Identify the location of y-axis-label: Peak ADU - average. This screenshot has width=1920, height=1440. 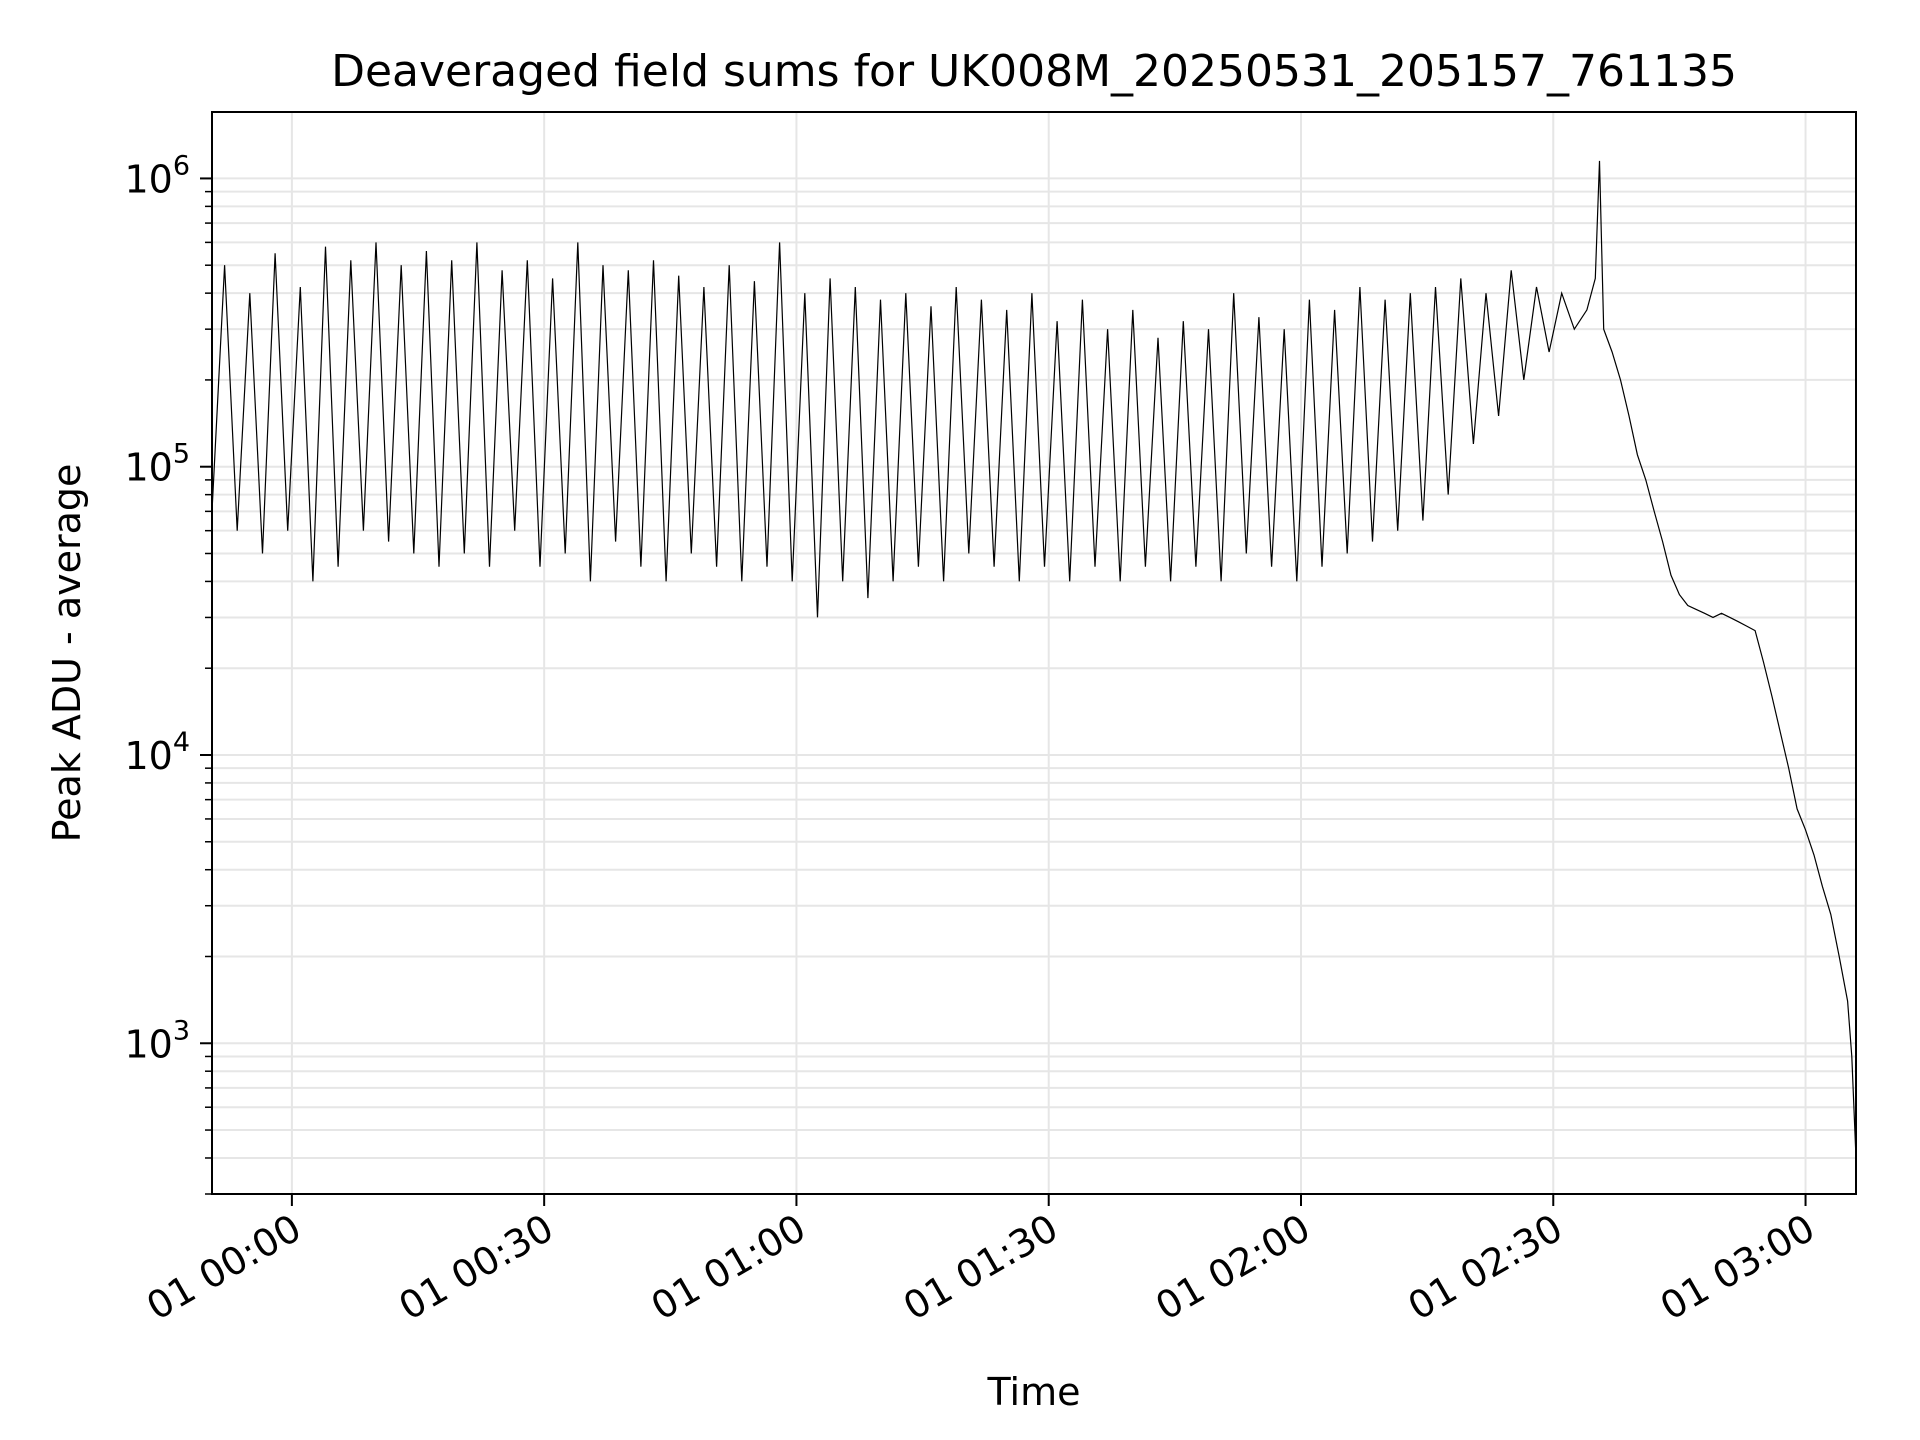
(67, 653).